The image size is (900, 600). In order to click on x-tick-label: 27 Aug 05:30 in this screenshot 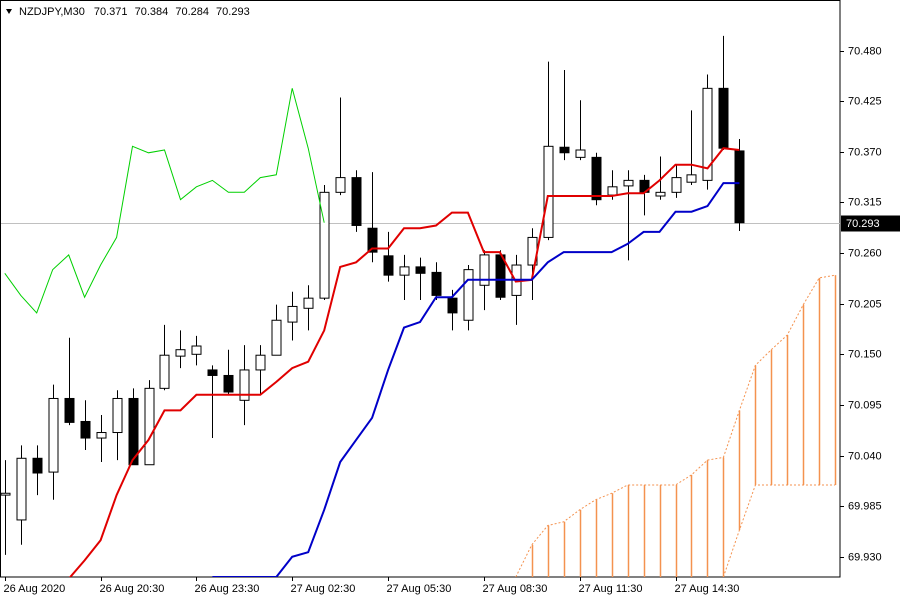, I will do `click(419, 589)`.